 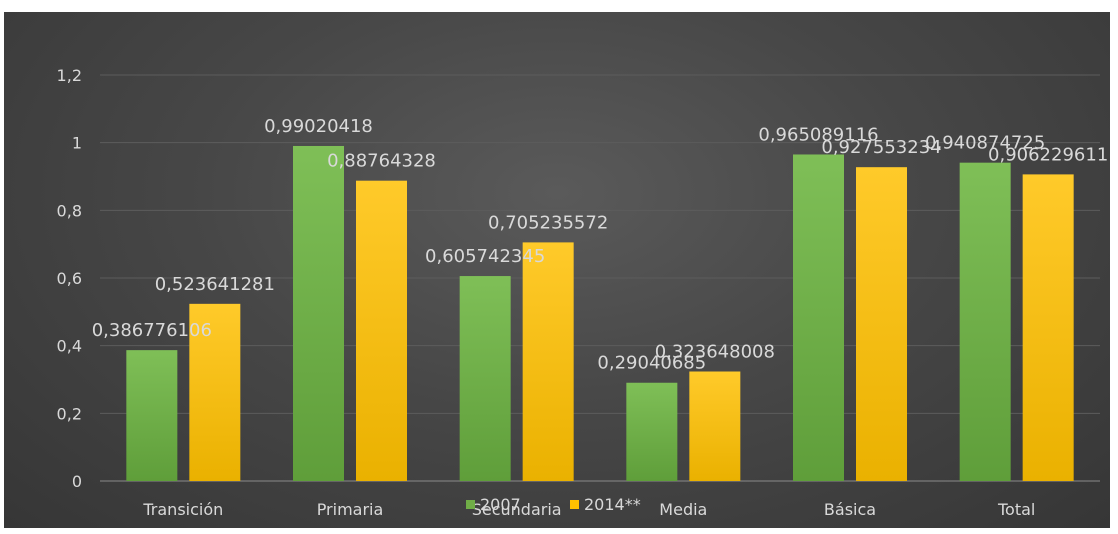 I want to click on y-axis-ticks: 0 0,2 0,4 0,6 0,8 1 1,2, so click(x=69, y=278).